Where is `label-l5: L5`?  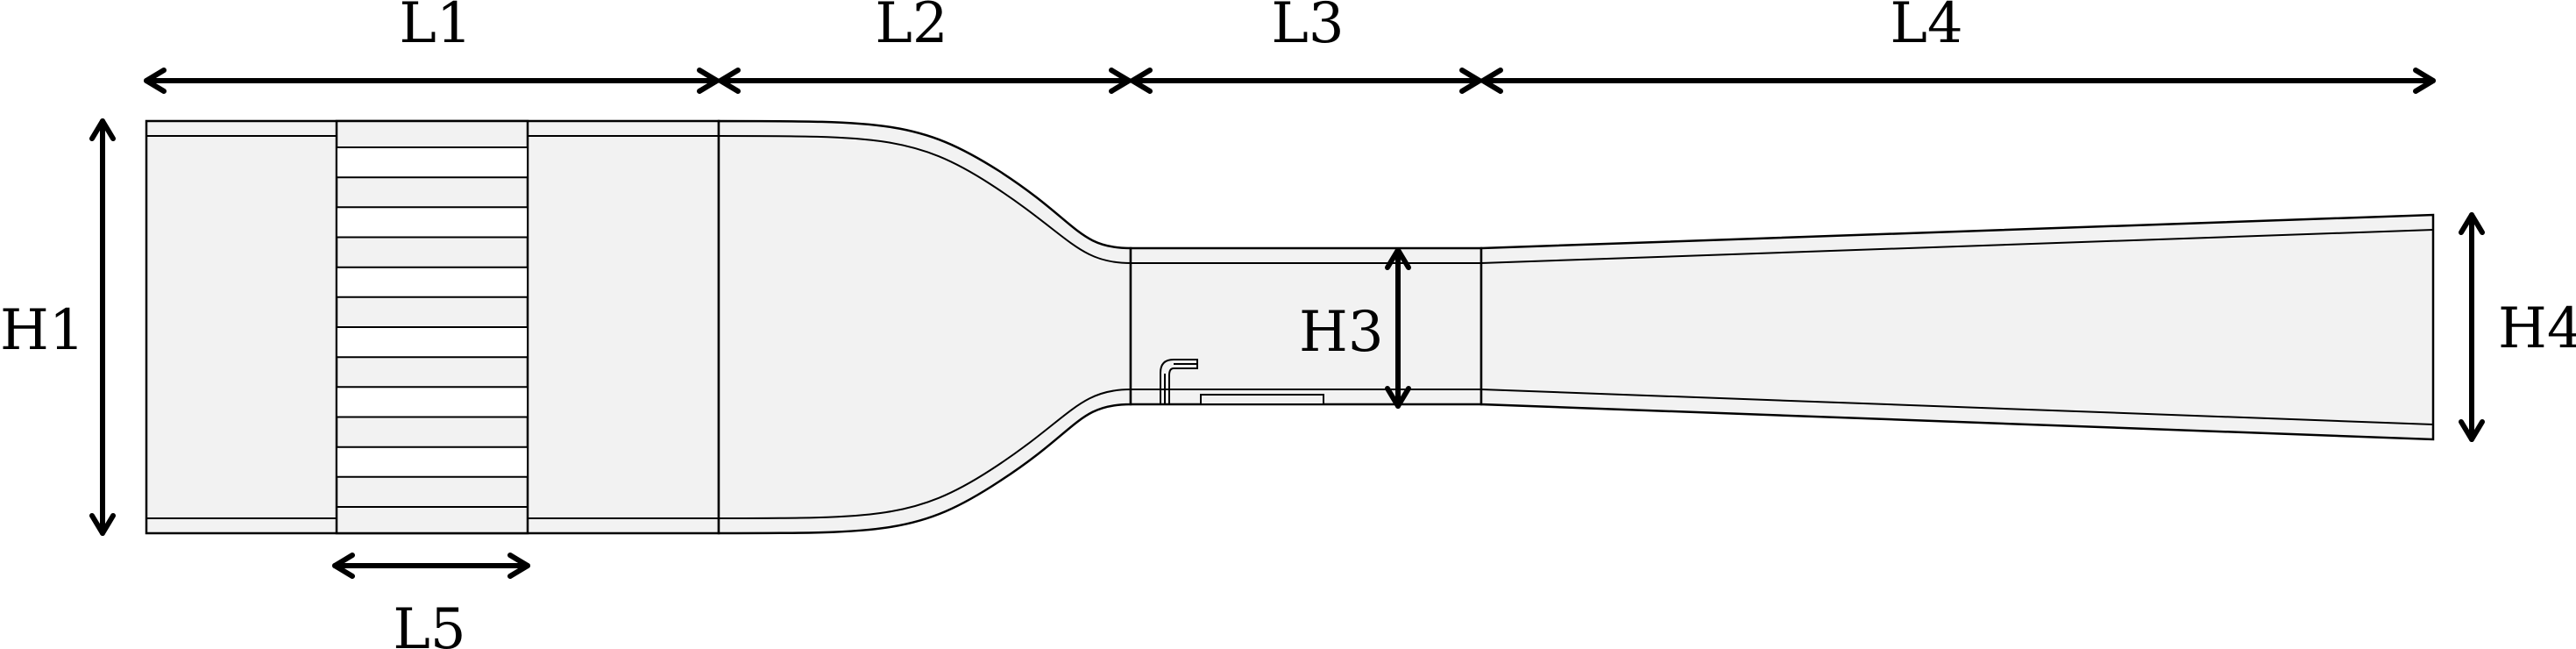 label-l5: L5 is located at coordinates (429, 623).